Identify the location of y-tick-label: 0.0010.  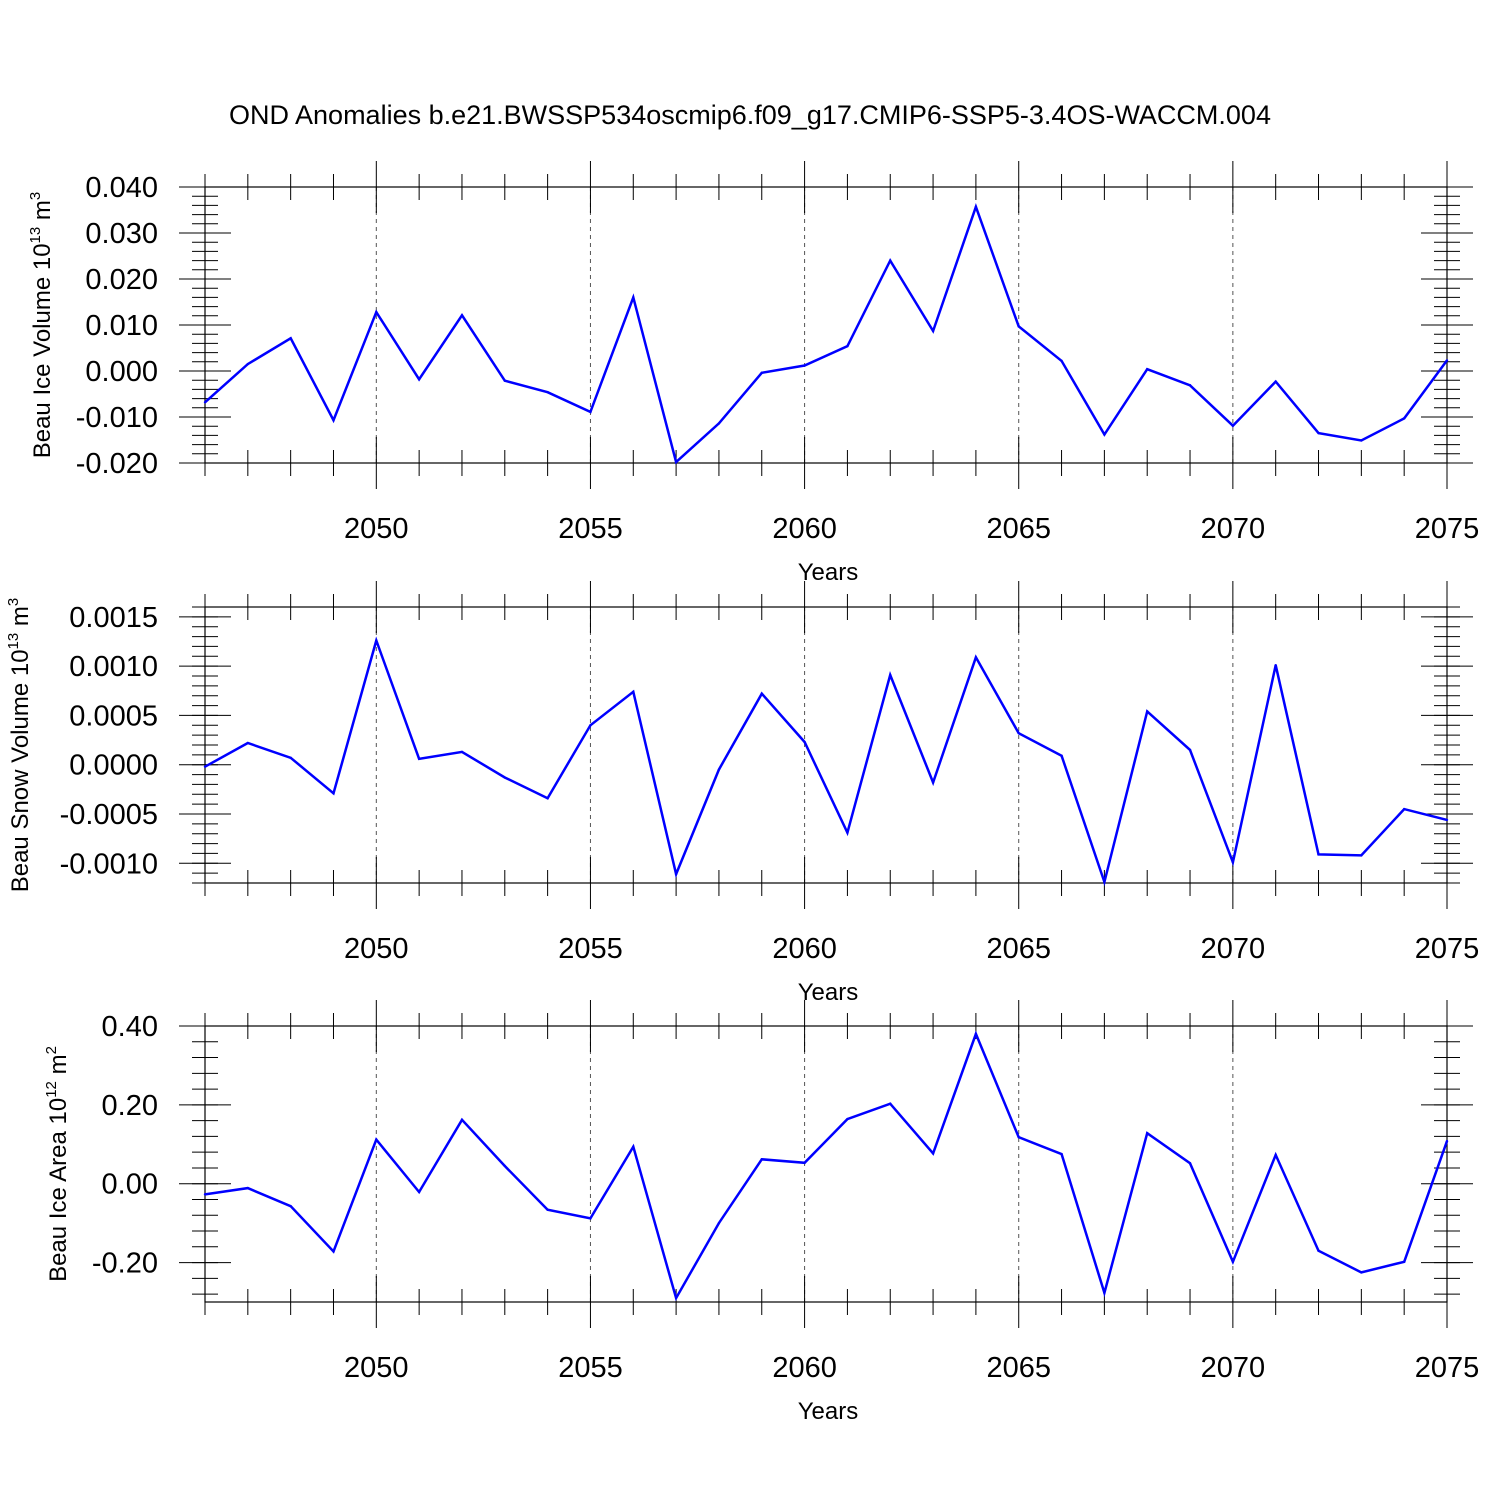
(113, 667).